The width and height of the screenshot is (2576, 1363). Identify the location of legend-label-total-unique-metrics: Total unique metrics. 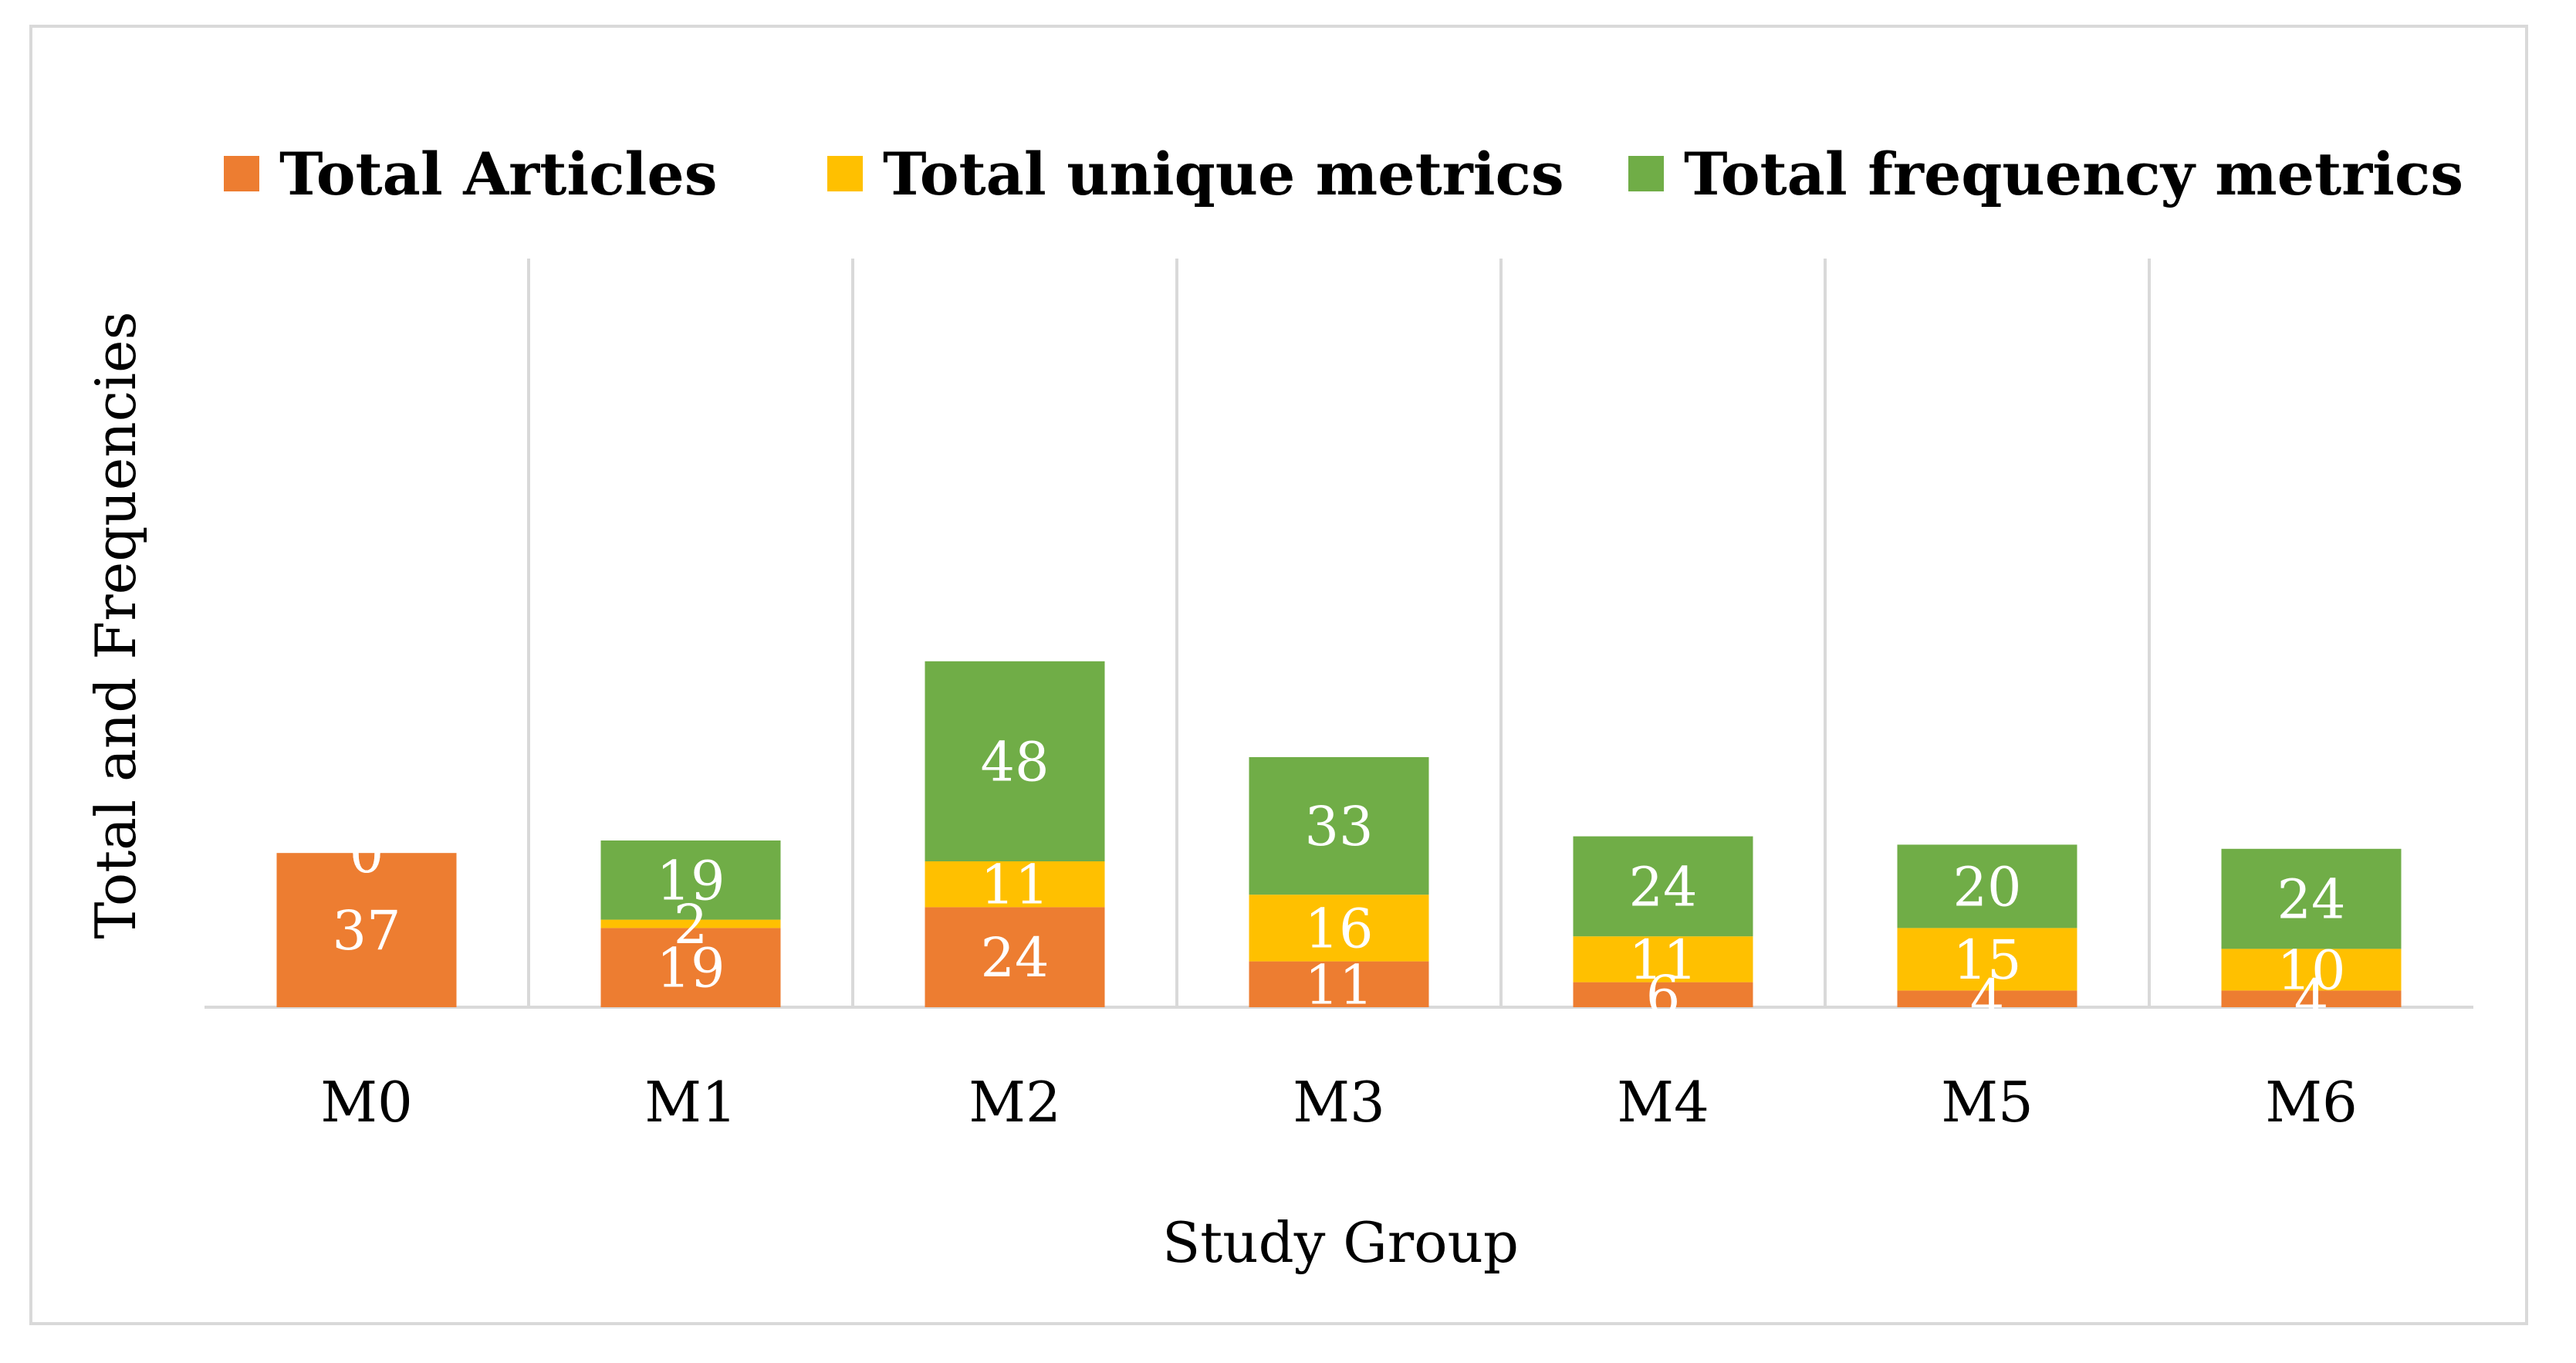
(1223, 173).